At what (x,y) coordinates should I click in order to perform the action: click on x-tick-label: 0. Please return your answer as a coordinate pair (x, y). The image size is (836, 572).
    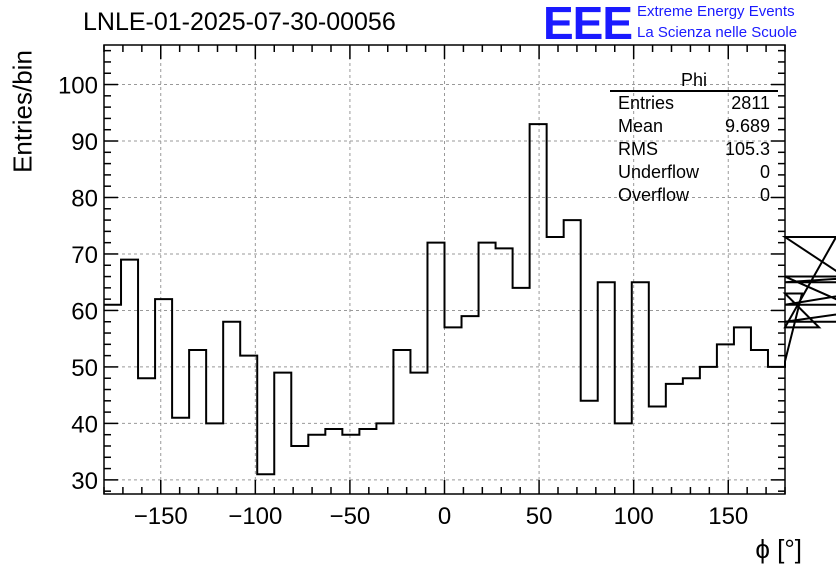
    Looking at the image, I should click on (444, 516).